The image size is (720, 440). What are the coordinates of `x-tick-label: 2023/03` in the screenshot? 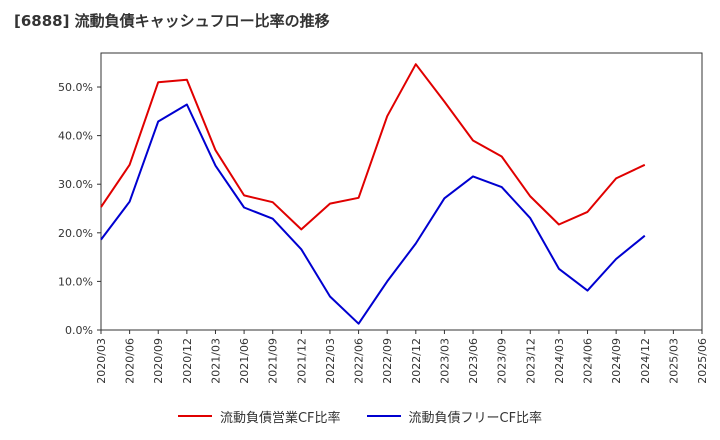 It's located at (444, 361).